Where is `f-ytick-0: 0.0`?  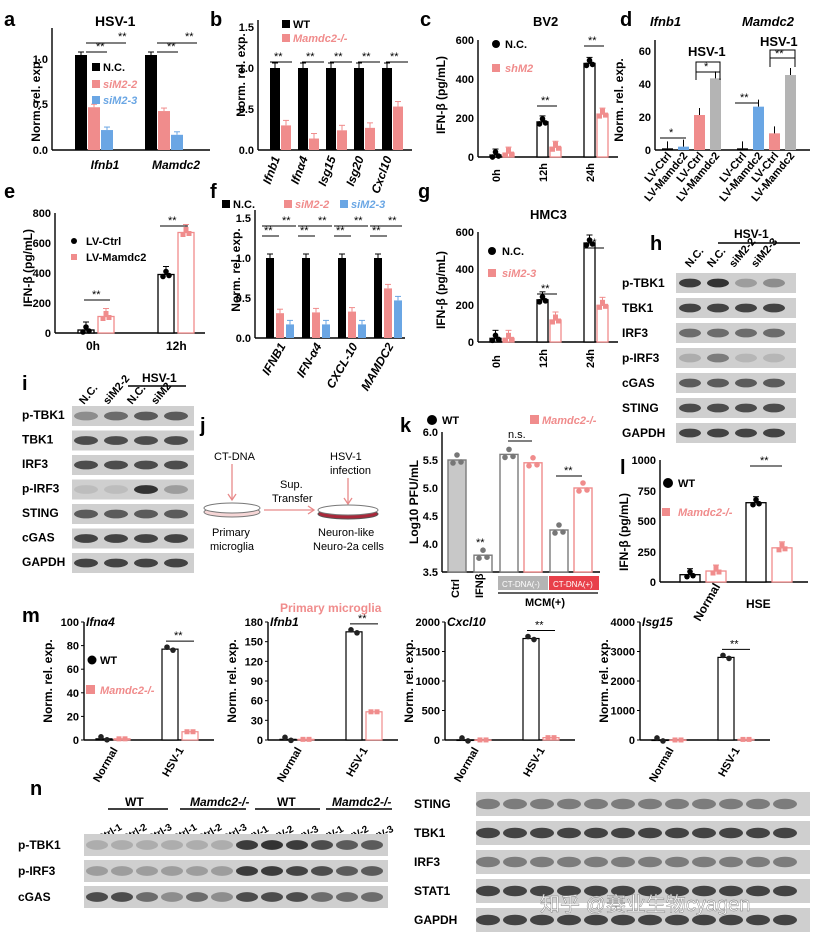
f-ytick-0: 0.0 is located at coordinates (243, 339).